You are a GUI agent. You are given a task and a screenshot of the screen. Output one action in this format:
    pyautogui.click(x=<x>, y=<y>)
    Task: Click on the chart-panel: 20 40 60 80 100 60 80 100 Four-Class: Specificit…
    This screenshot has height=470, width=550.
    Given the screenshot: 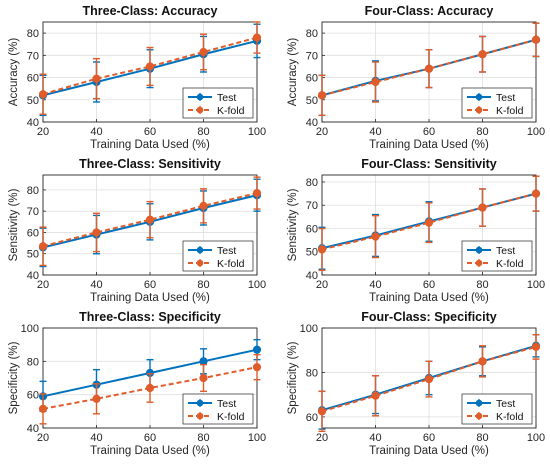 What is the action you would take?
    pyautogui.click(x=416, y=383)
    